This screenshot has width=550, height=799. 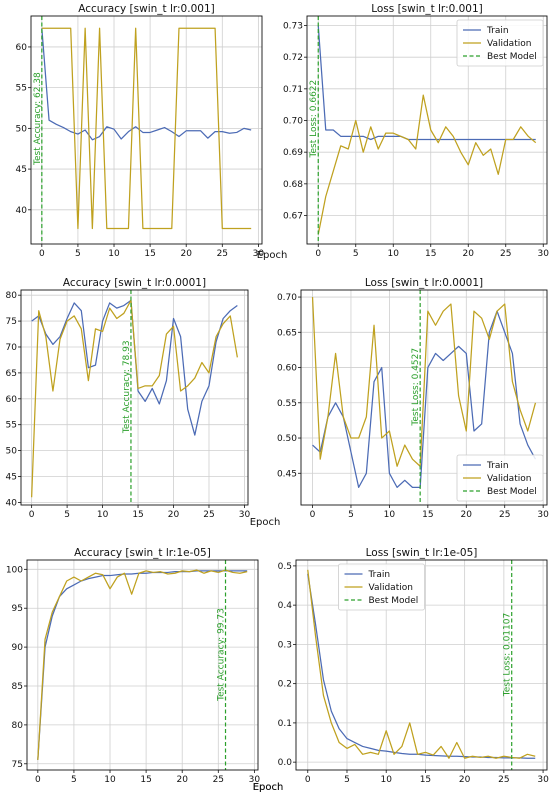 What do you see at coordinates (287, 369) in the screenshot?
I see `y-tick-label: 0.60` at bounding box center [287, 369].